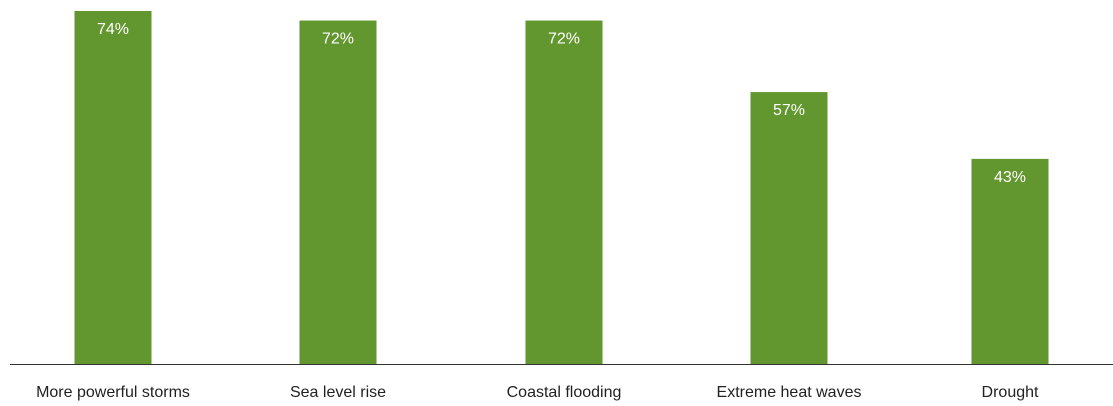 The image size is (1113, 406). Describe the element at coordinates (338, 39) in the screenshot. I see `value-label-sea-level-rise: 72%` at that location.